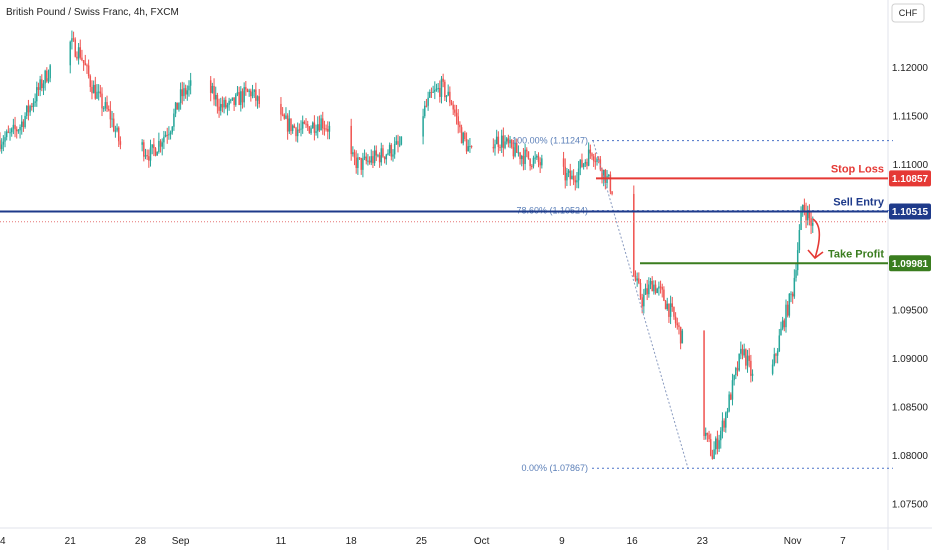 The image size is (932, 550). I want to click on forecast-arrow, so click(816, 238).